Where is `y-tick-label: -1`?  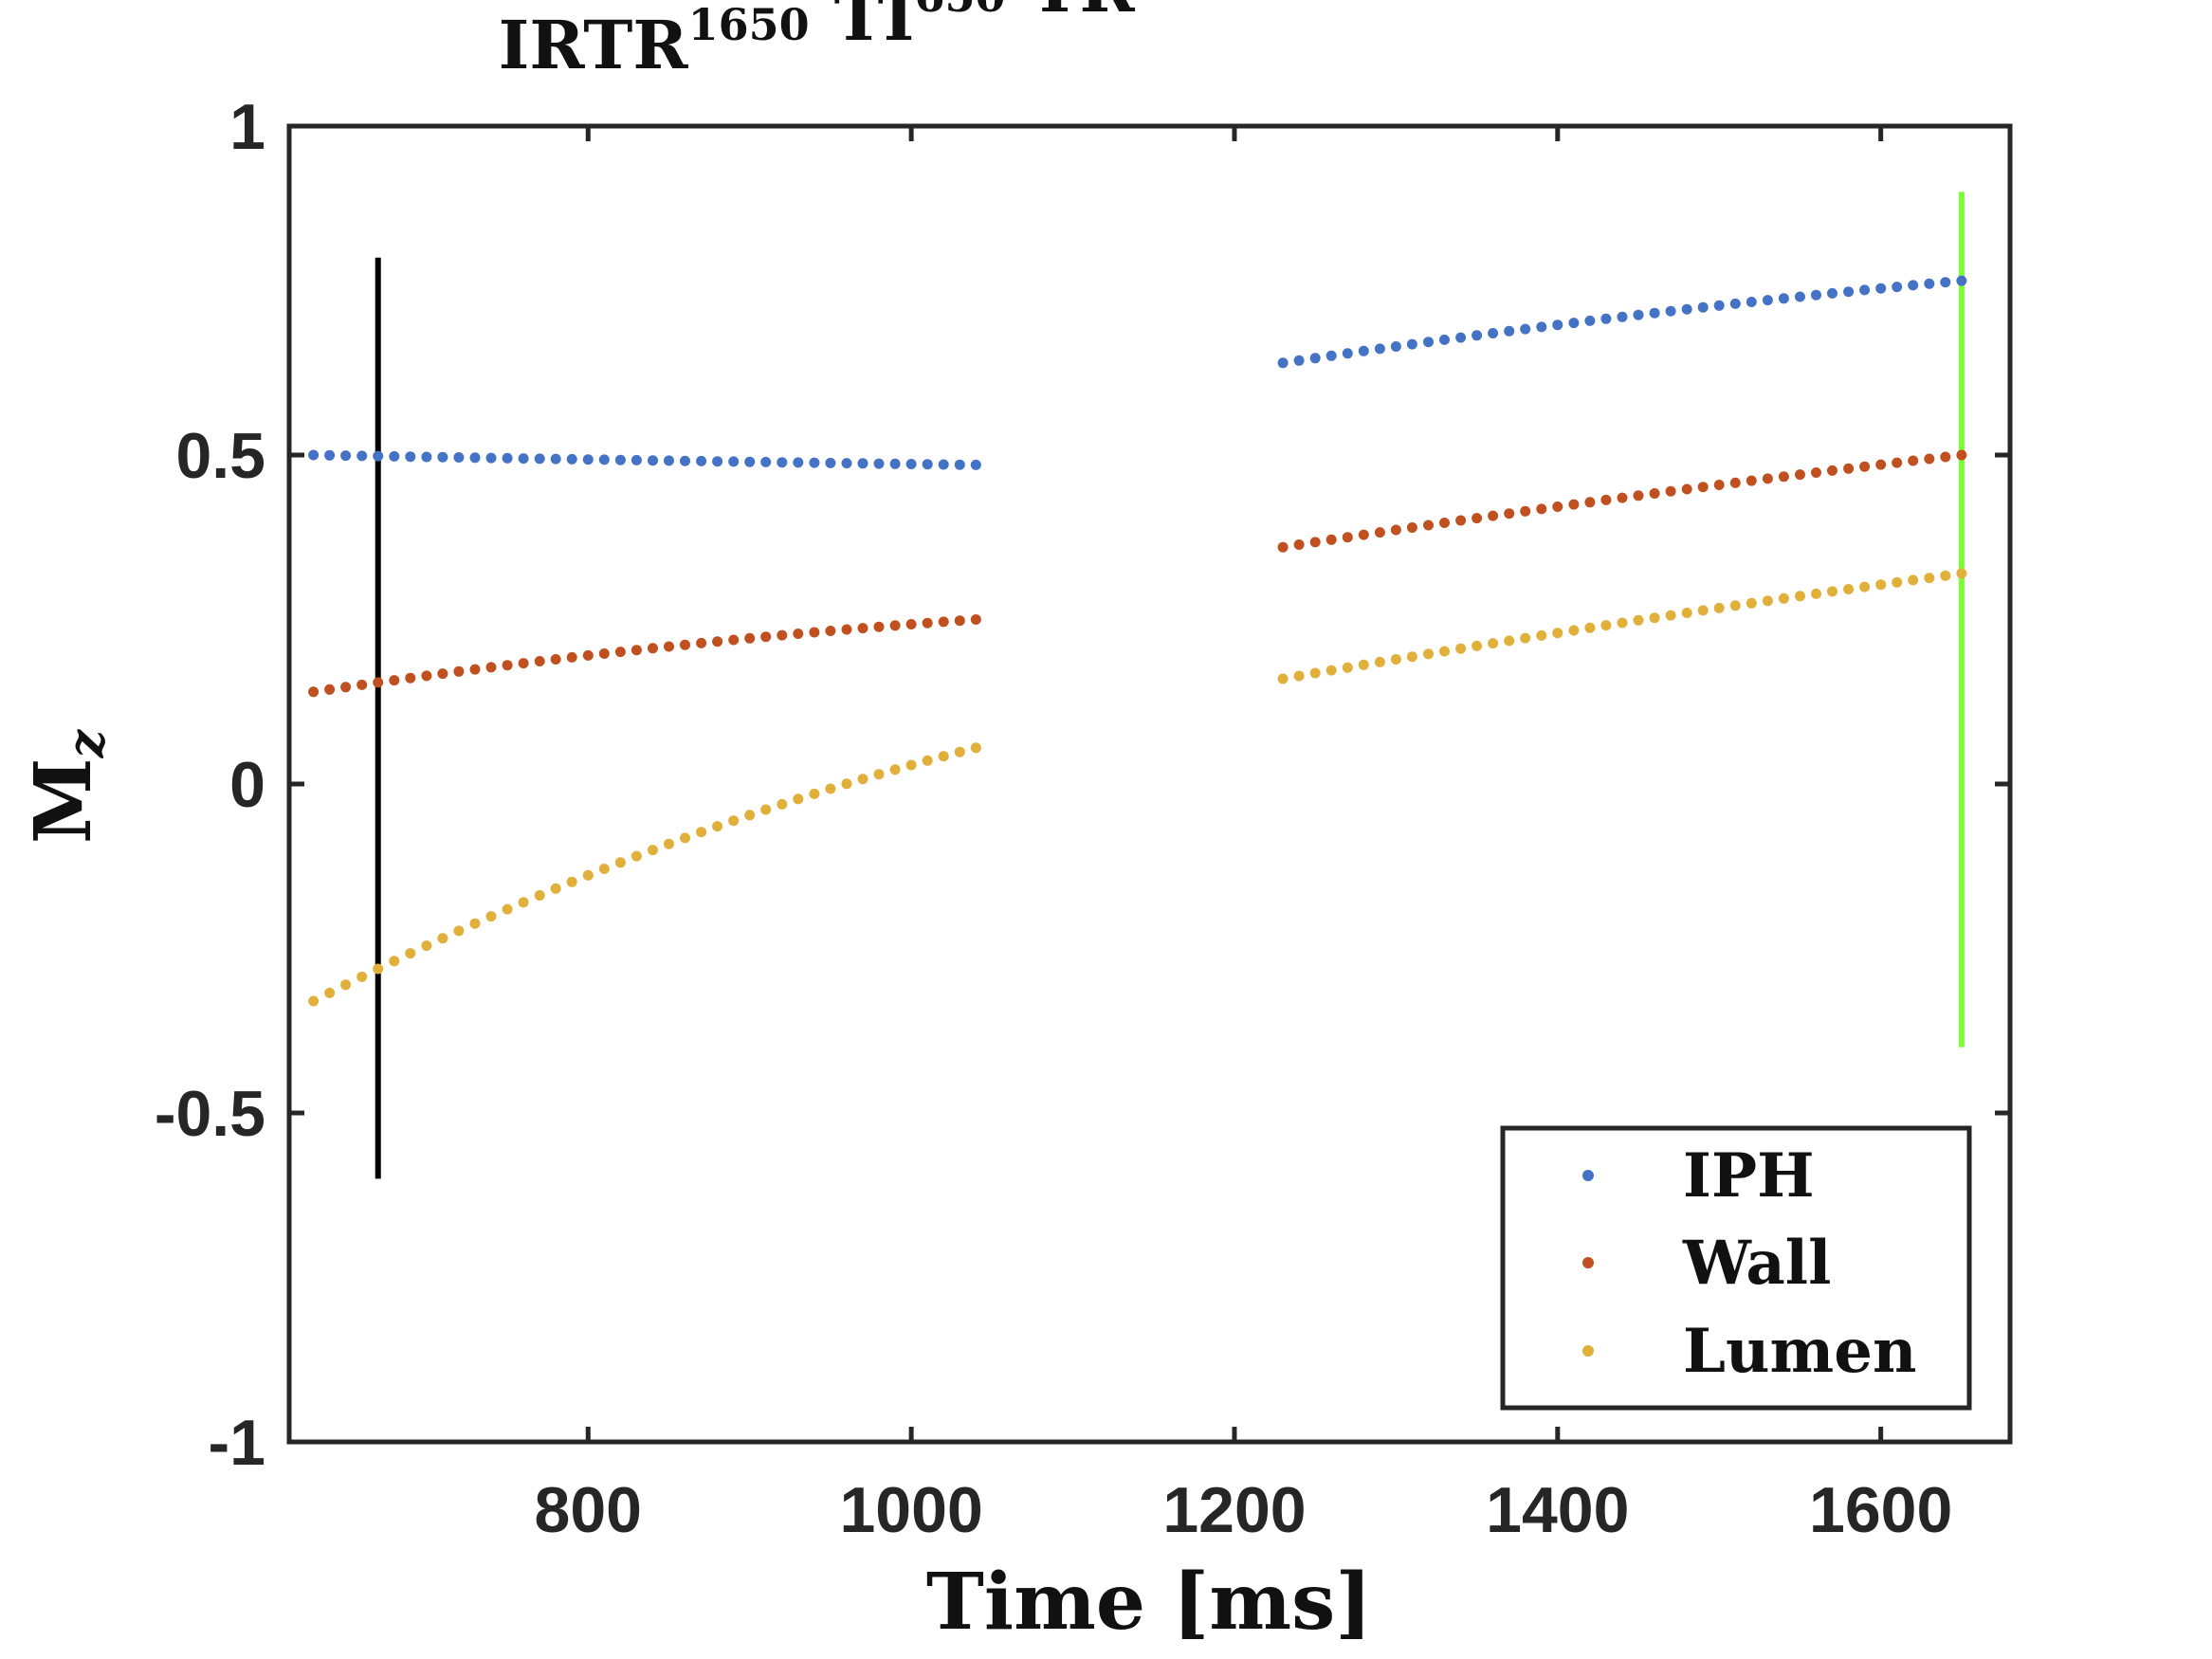
y-tick-label: -1 is located at coordinates (237, 1443).